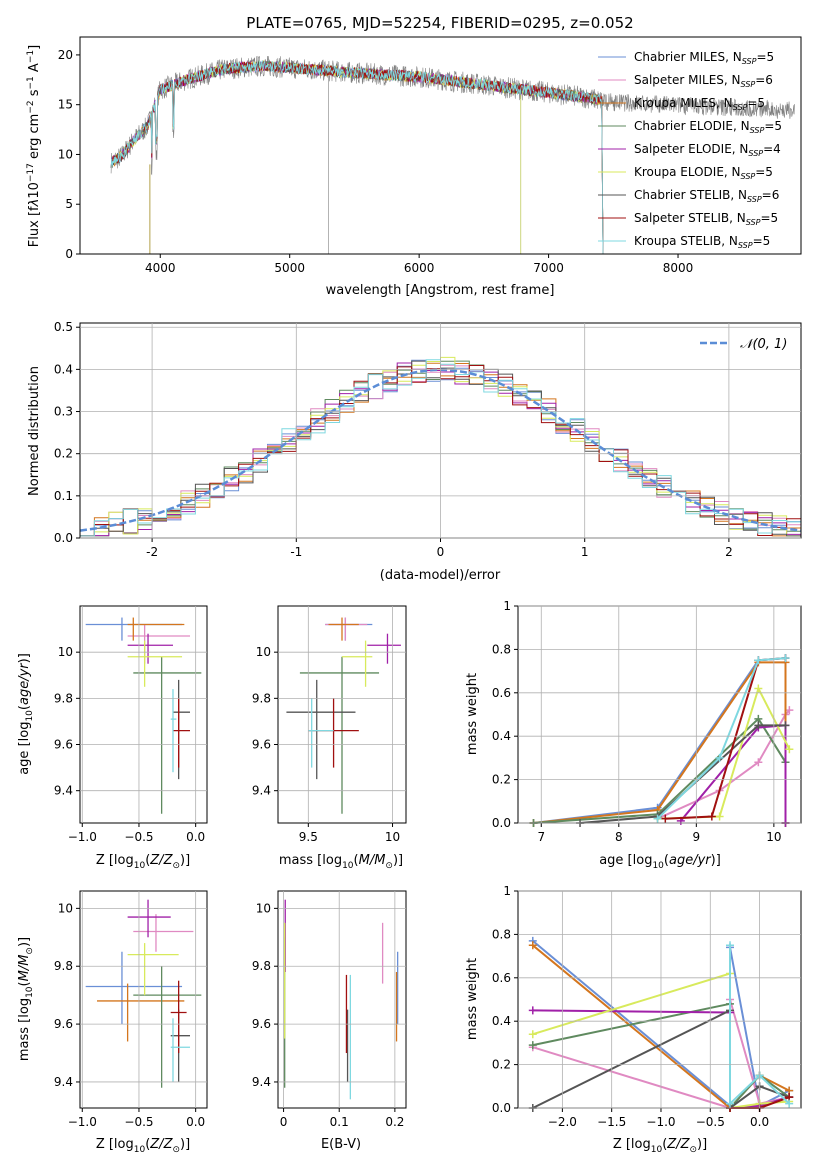 The width and height of the screenshot is (819, 1170). What do you see at coordinates (419, 268) in the screenshot?
I see `spectrum-xtick-label: 6000` at bounding box center [419, 268].